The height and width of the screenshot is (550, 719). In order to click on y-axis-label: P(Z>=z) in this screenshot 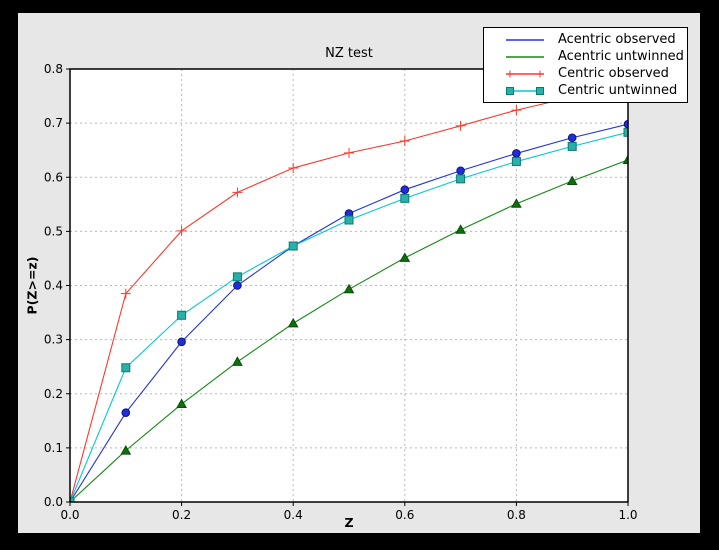, I will do `click(32, 285)`.